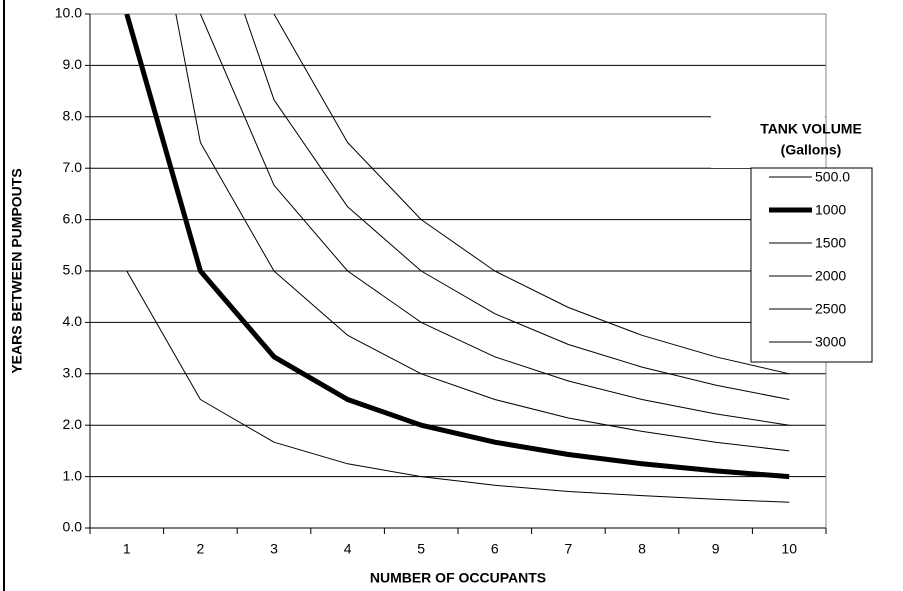  What do you see at coordinates (495, 549) in the screenshot?
I see `x-tick-label: 6` at bounding box center [495, 549].